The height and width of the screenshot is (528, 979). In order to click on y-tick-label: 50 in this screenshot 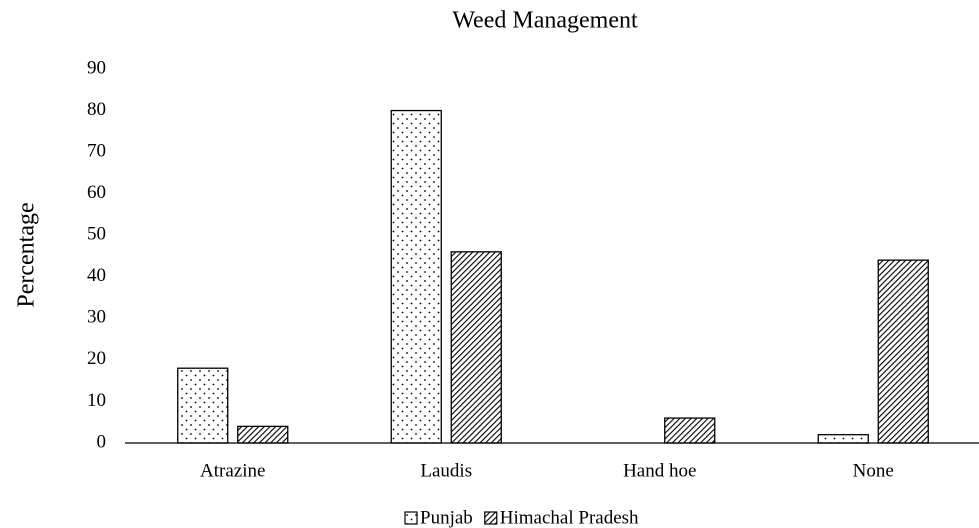, I will do `click(96, 234)`.